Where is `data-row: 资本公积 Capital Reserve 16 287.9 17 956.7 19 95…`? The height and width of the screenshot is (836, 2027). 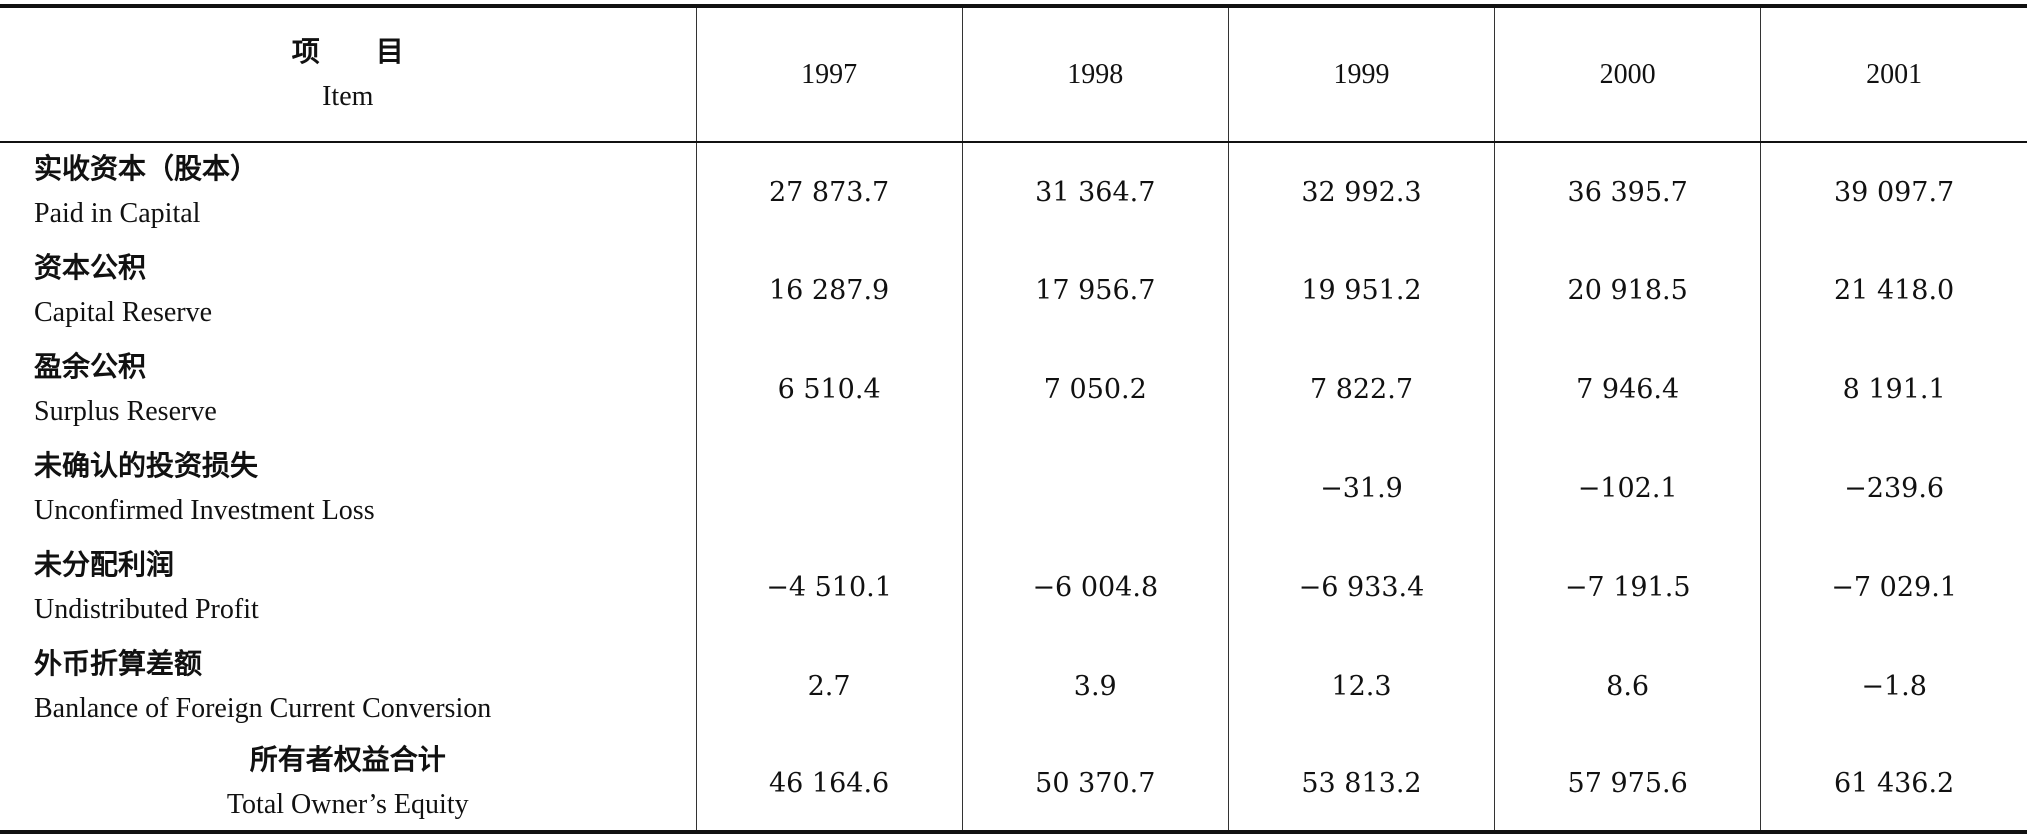
data-row: 资本公积 Capital Reserve 16 287.9 17 956.7 19 95… is located at coordinates (1013, 290).